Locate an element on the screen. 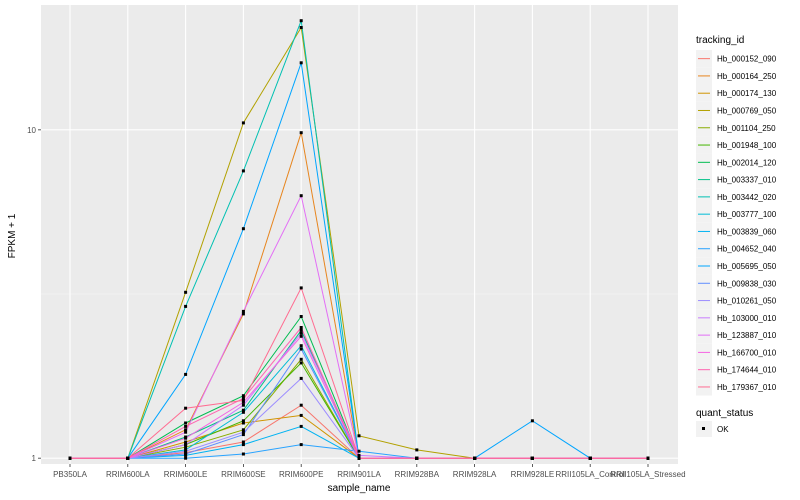 The image size is (800, 500). x-tick-label: RRIM928BA is located at coordinates (417, 474).